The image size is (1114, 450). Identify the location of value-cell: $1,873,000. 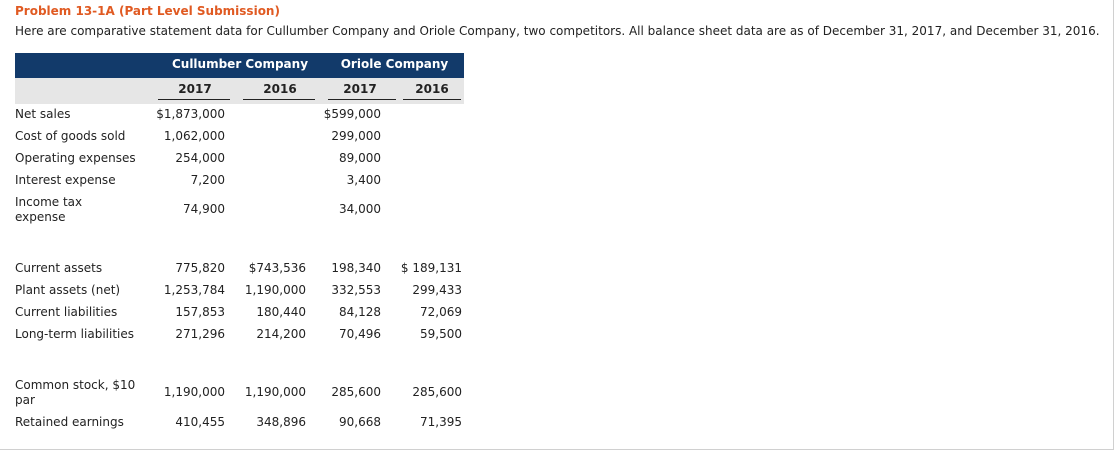
(190, 114).